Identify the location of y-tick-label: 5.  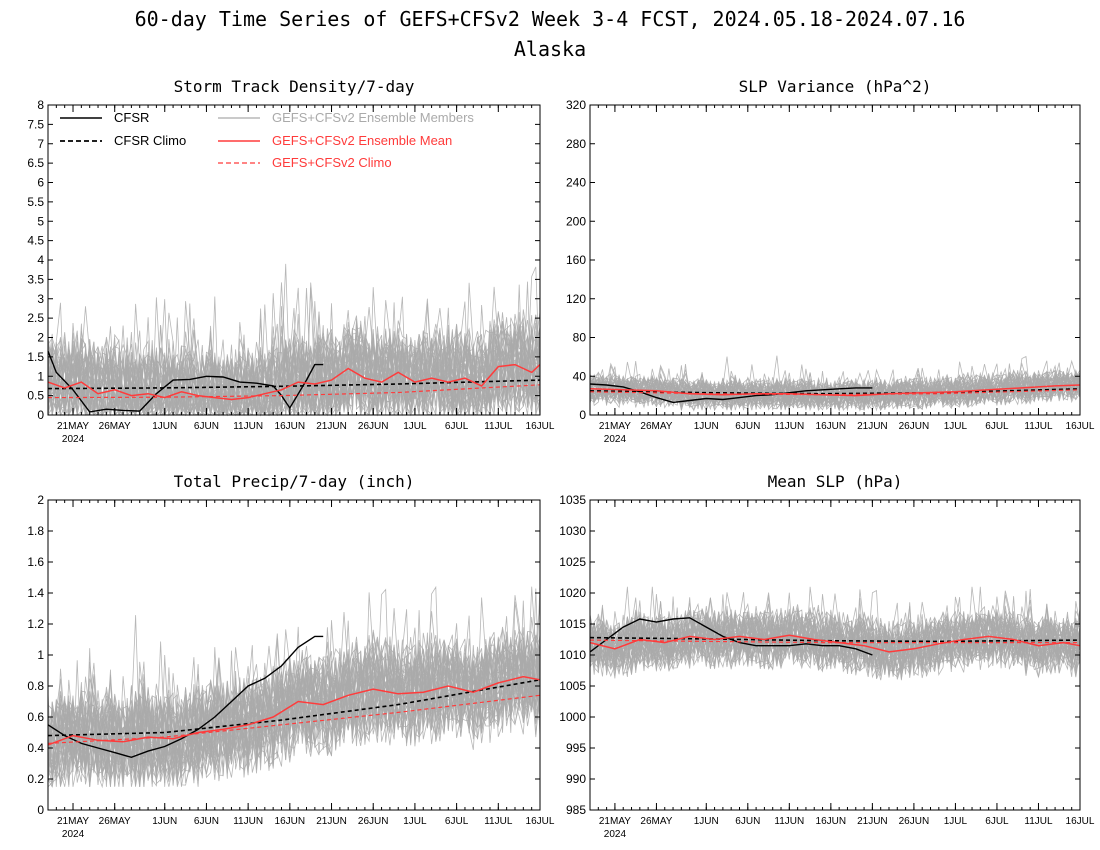
(40, 221).